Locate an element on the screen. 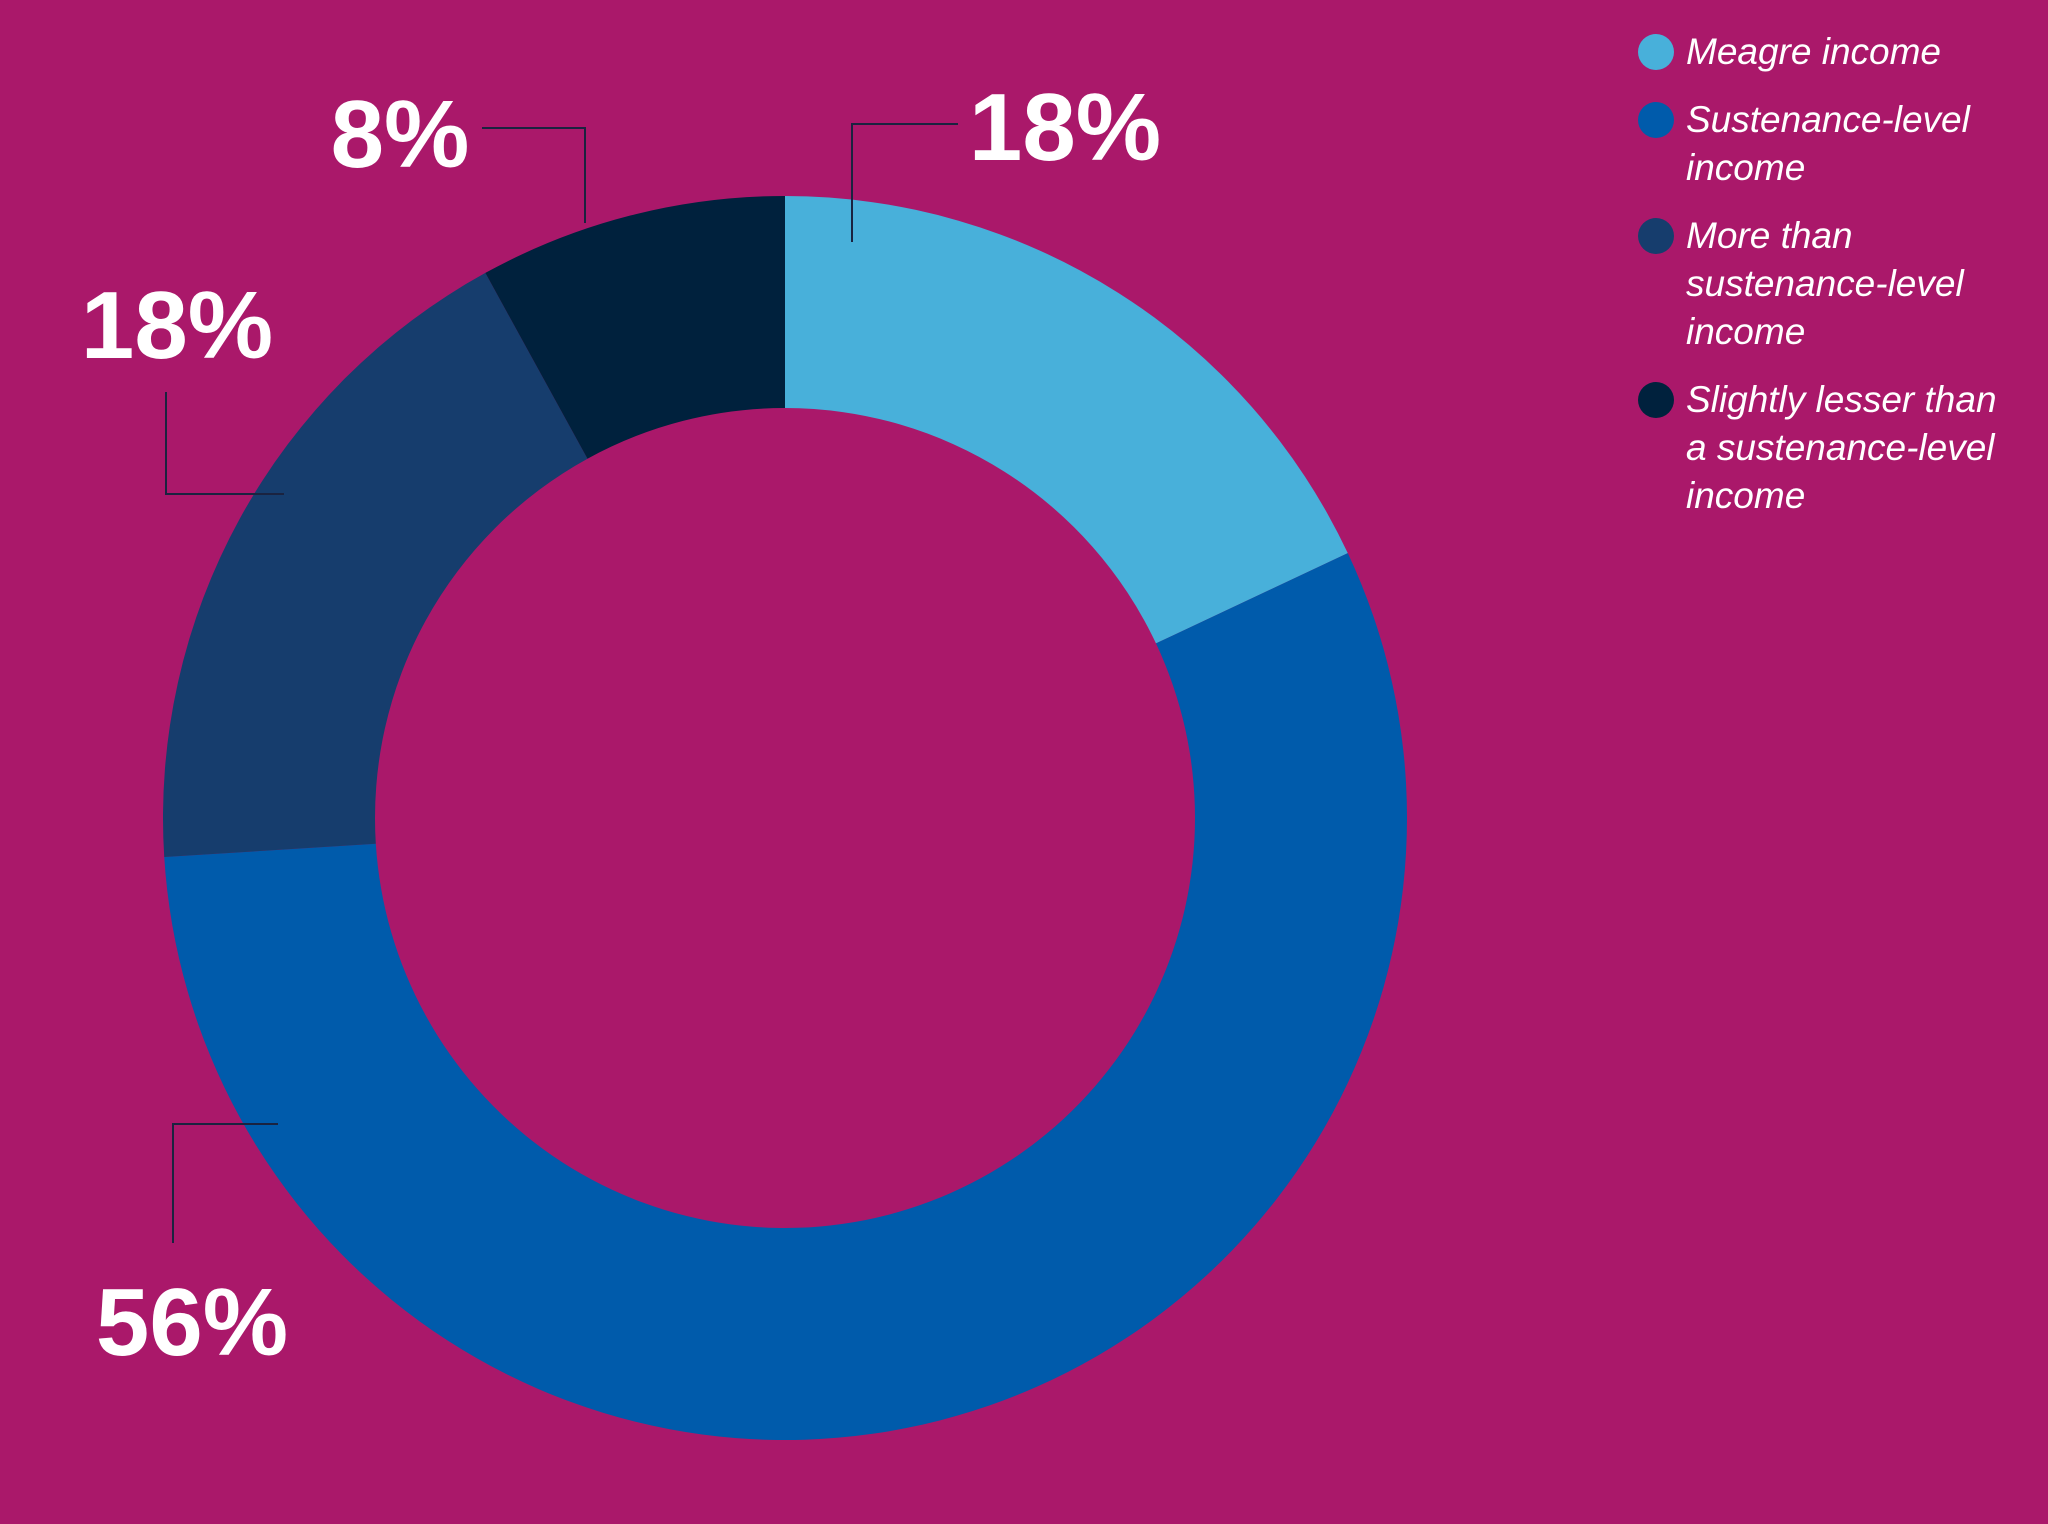  donut-slice-slightly-lesser-than-sustenance-level-income is located at coordinates (635, 327).